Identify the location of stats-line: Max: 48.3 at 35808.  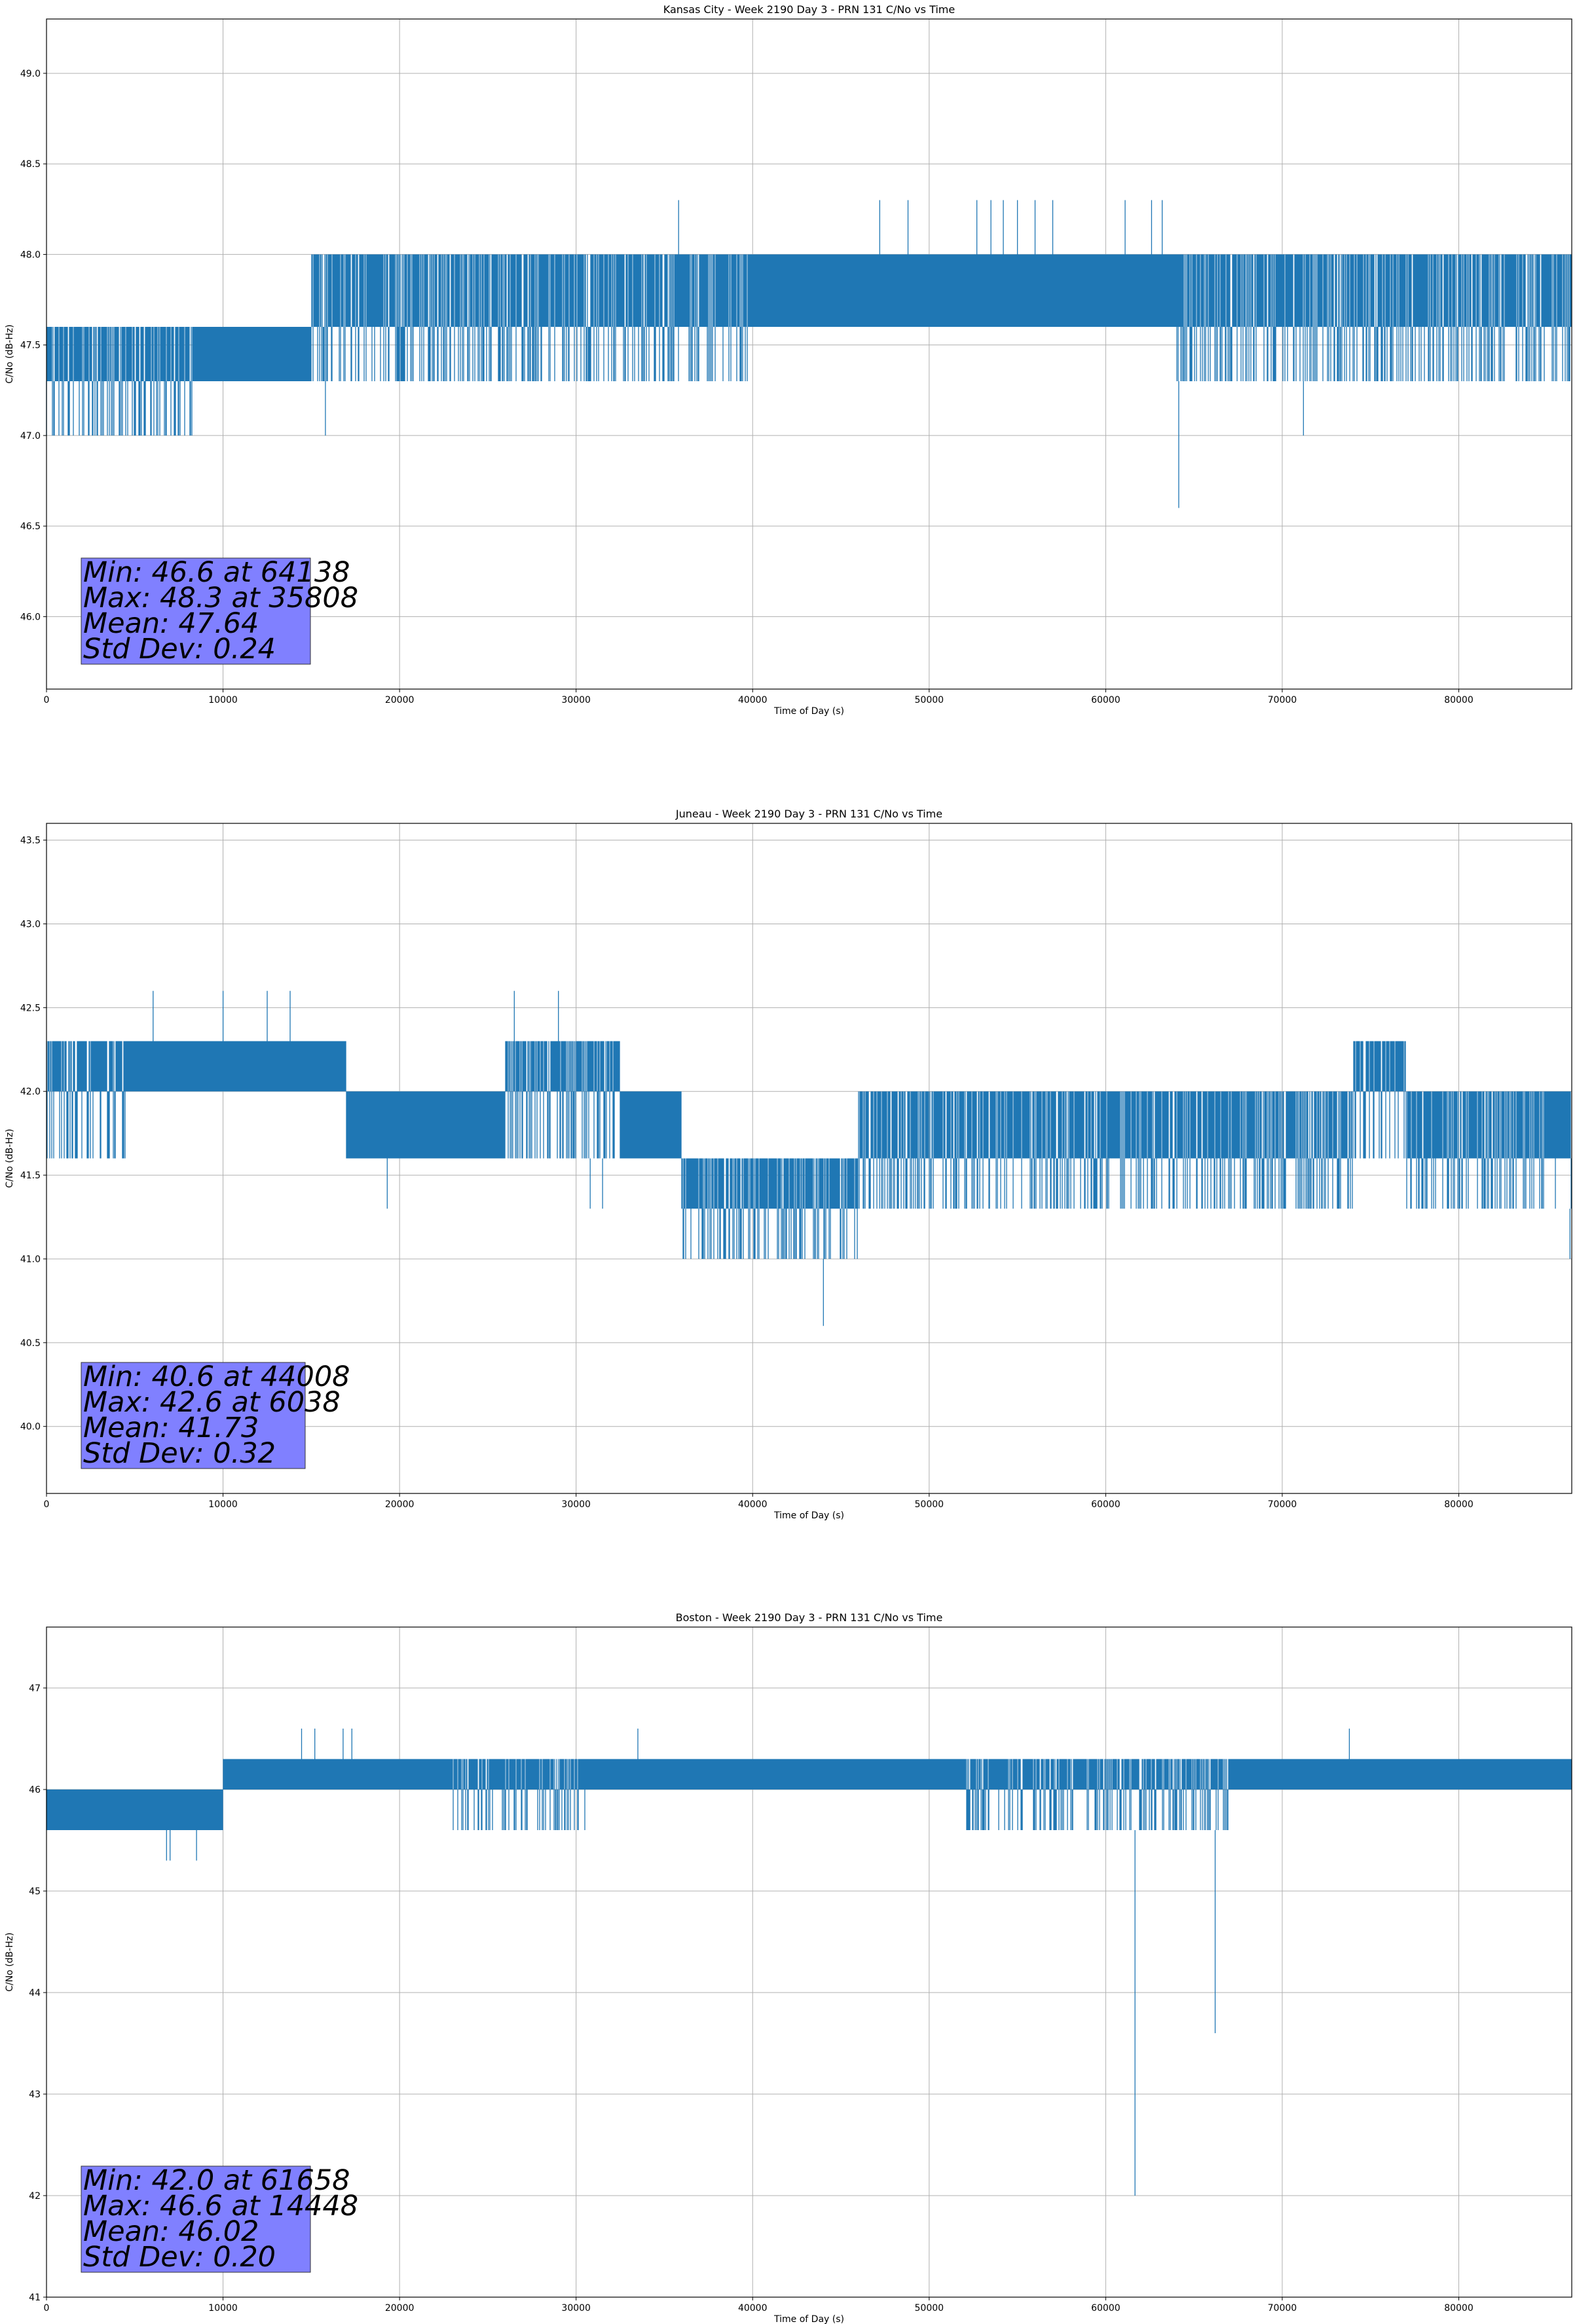
(220, 598).